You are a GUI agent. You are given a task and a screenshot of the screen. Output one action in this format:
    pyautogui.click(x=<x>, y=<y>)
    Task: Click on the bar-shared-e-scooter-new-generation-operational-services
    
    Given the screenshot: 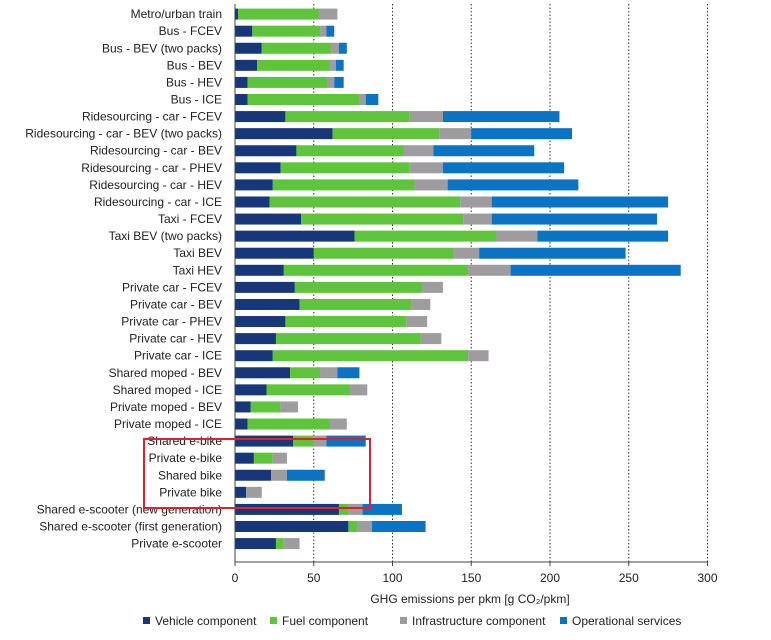 What is the action you would take?
    pyautogui.click(x=382, y=509)
    